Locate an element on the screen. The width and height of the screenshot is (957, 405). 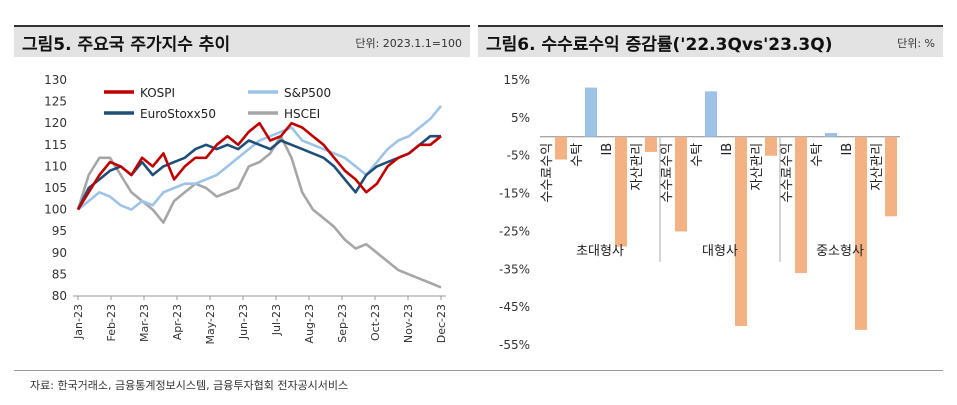
y-tick-label: -25% is located at coordinates (514, 231).